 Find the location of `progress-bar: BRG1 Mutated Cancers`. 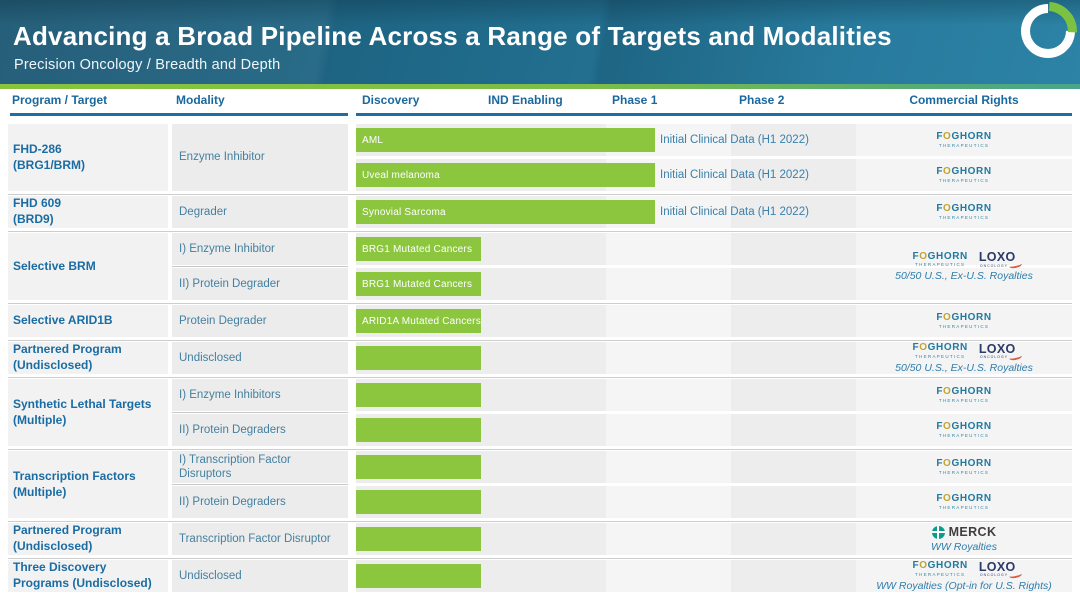

progress-bar: BRG1 Mutated Cancers is located at coordinates (418, 249).